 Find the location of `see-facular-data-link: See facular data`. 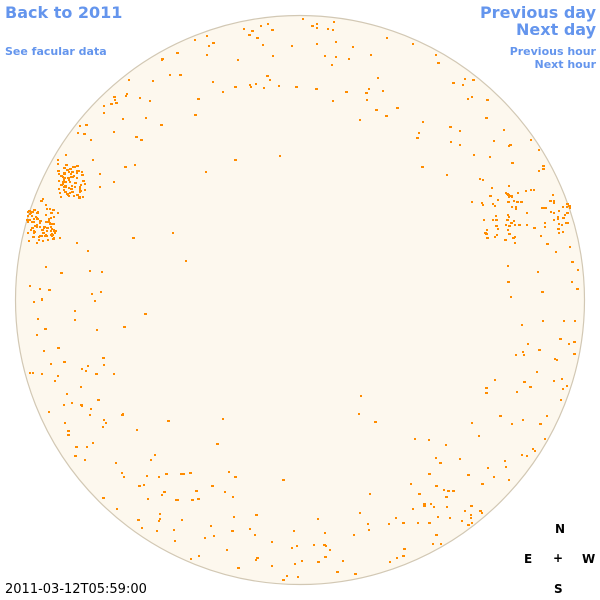

see-facular-data-link: See facular data is located at coordinates (56, 51).